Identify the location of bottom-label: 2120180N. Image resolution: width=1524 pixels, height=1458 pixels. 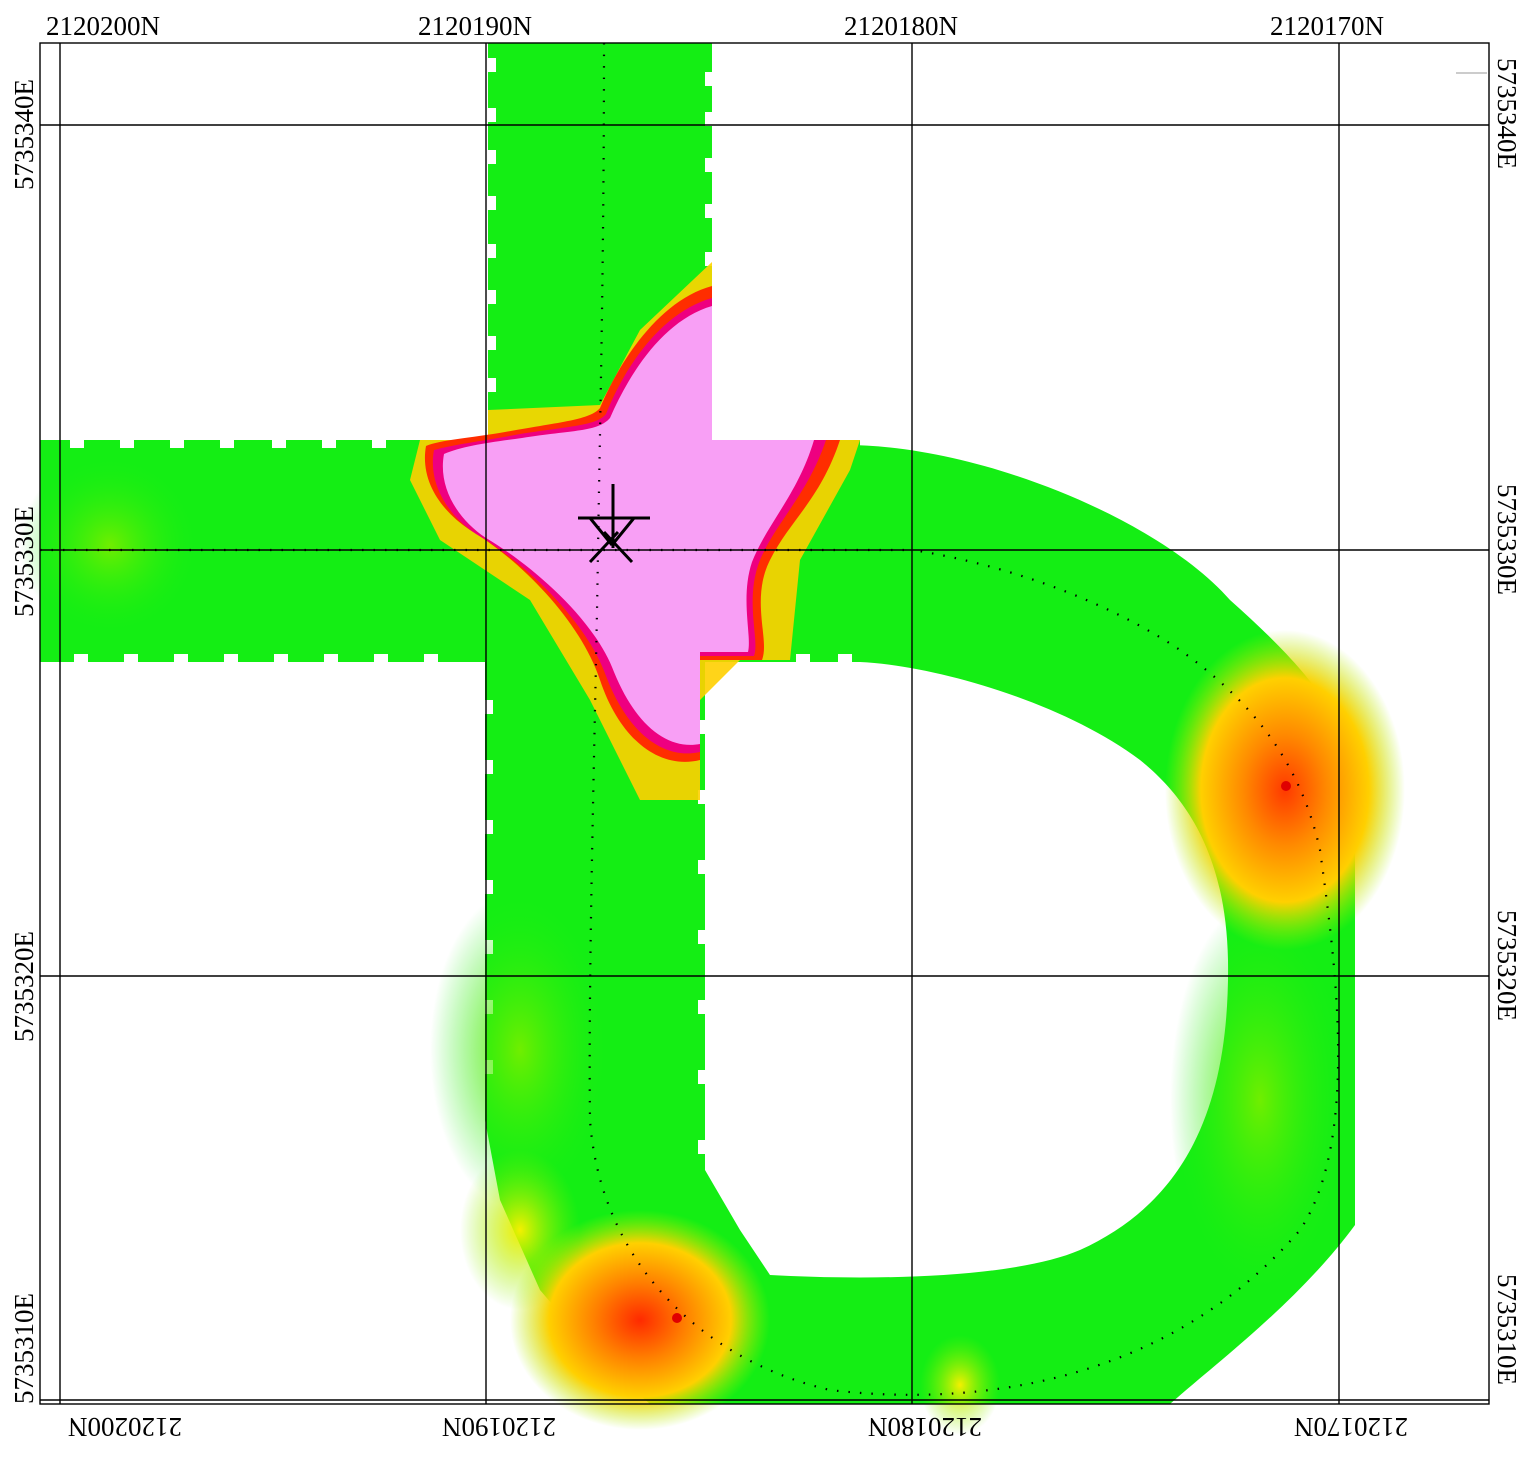
(925, 1427).